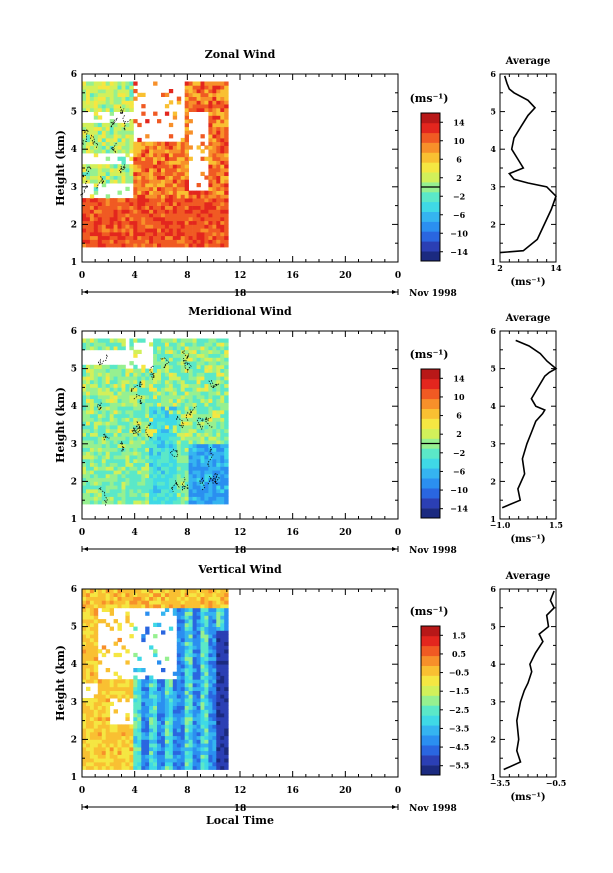 Image resolution: width=613 pixels, height=873 pixels. What do you see at coordinates (430, 423) in the screenshot?
I see `colorbar-swatch` at bounding box center [430, 423].